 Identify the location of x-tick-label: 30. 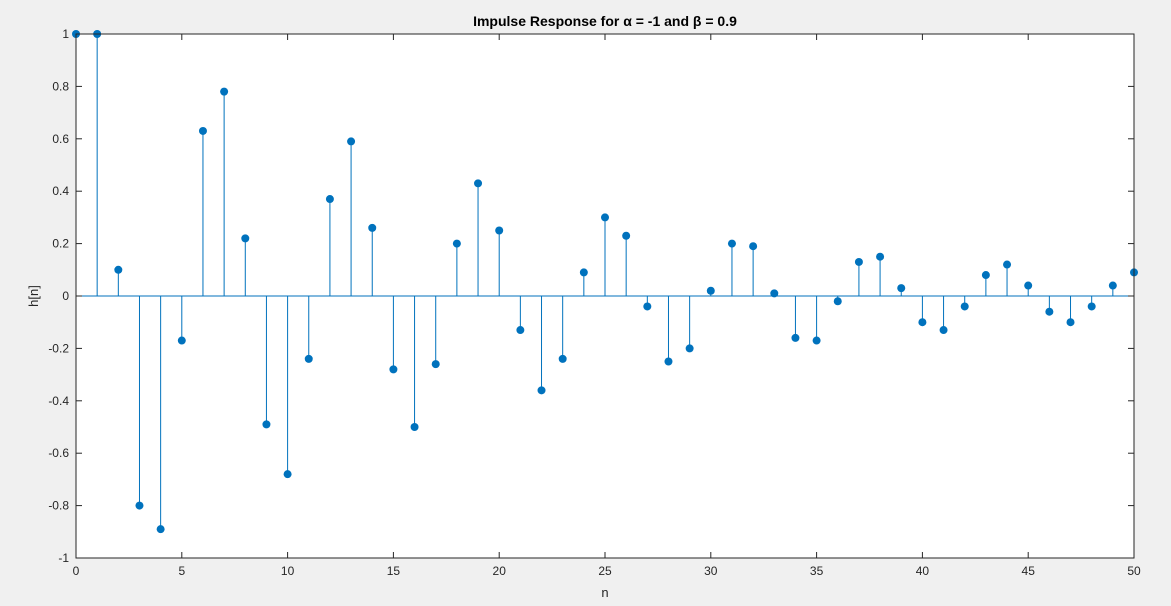
(711, 571).